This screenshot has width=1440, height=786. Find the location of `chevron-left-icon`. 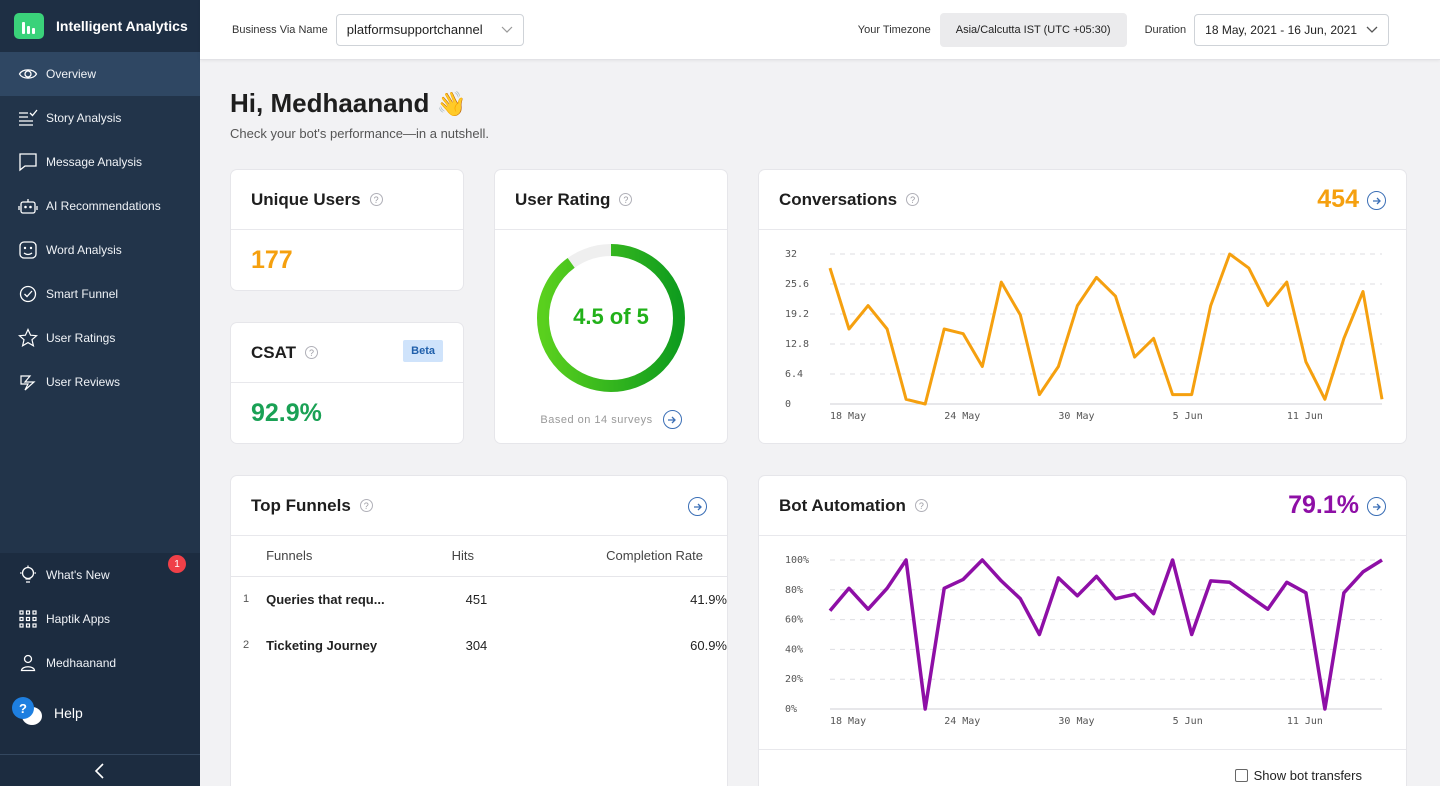

chevron-left-icon is located at coordinates (99, 770).